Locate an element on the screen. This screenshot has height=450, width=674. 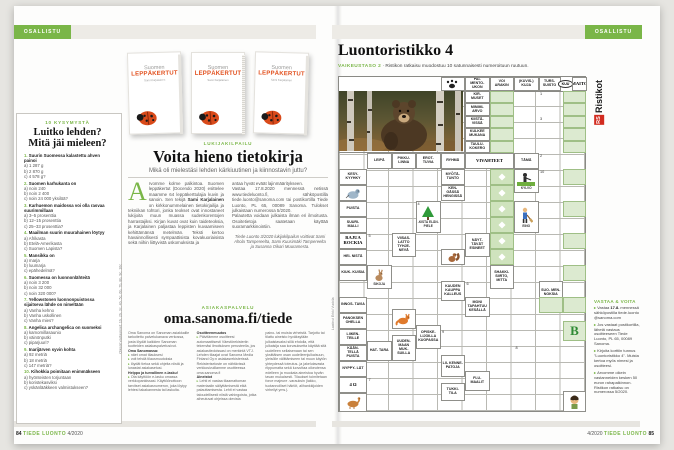
answer-option: c) yskänlääkkeen valmistukseen? is located at coordinates (56, 388).